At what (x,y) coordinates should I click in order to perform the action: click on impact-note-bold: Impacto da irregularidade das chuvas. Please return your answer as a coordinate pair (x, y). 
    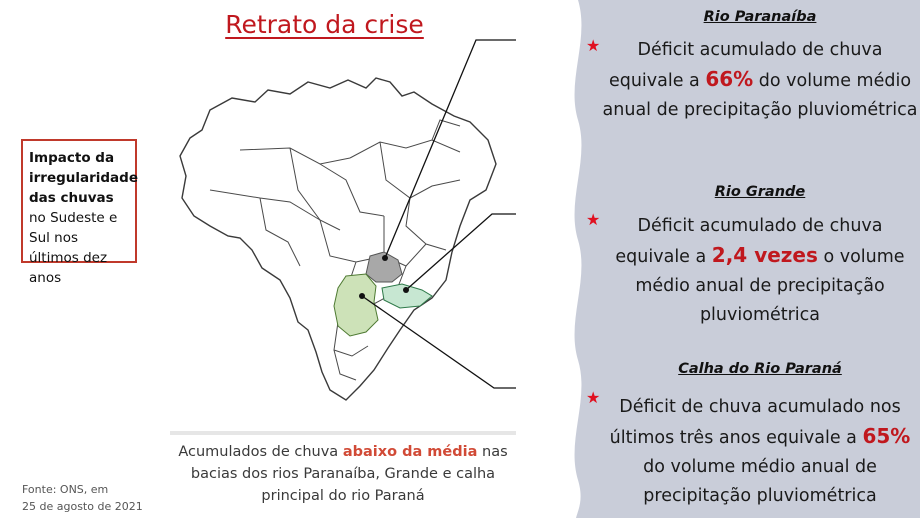
    Looking at the image, I should click on (83, 178).